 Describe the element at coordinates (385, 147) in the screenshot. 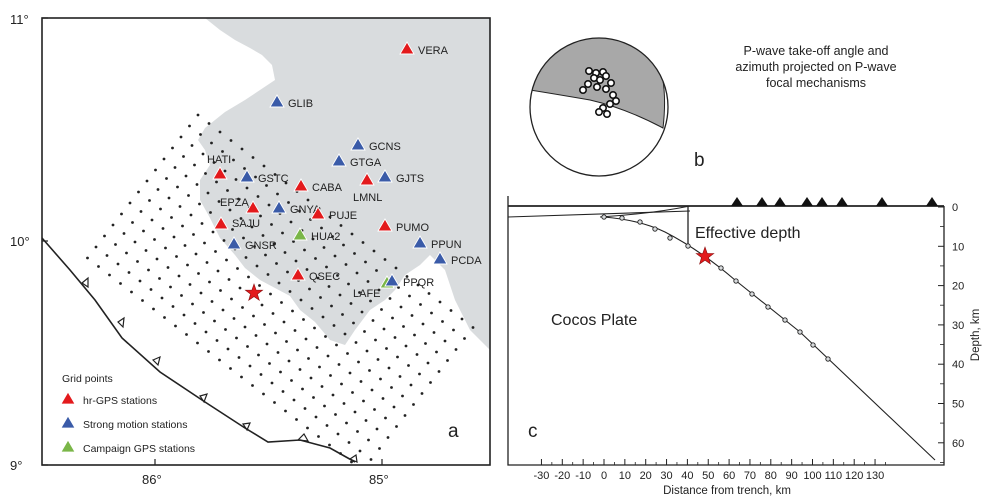

I see `station-label-gcns: GCNS` at that location.